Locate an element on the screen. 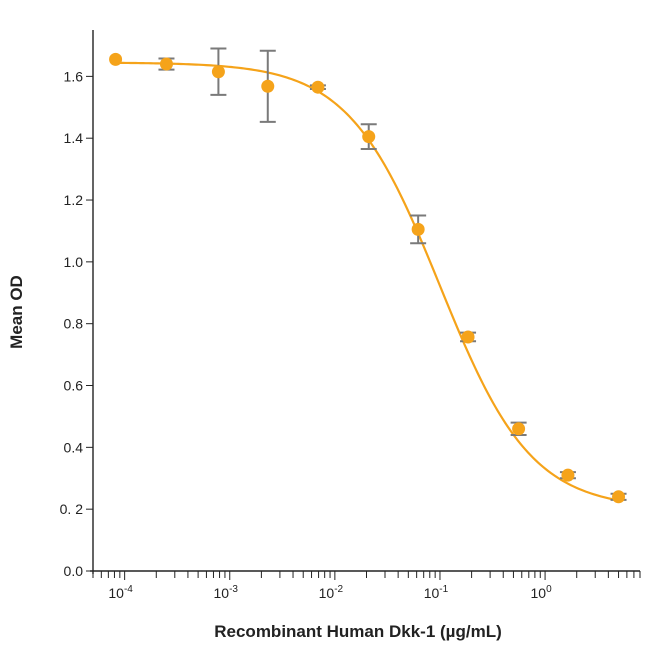  x-tick-label: 10⁻³ is located at coordinates (226, 592).